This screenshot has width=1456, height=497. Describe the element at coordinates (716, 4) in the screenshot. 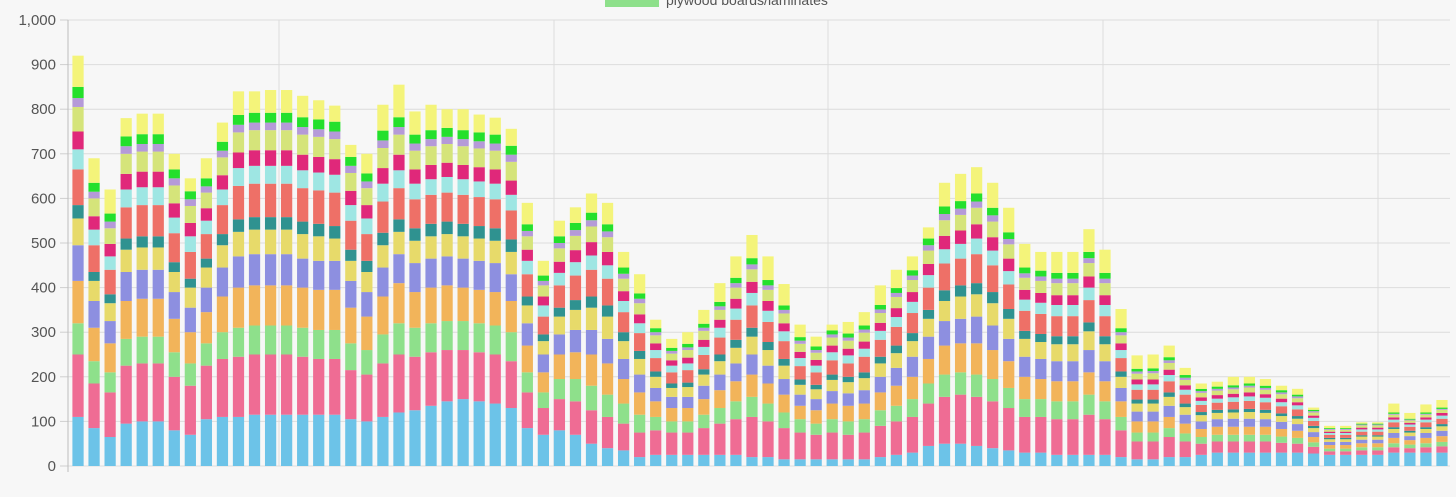

I see `legend: plywood boards/laminates` at that location.